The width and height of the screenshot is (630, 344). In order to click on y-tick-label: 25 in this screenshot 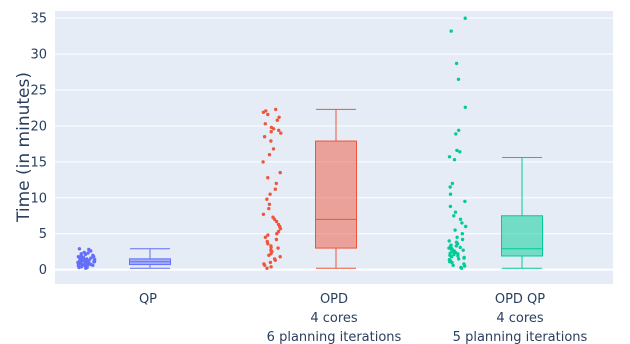, I will do `click(38, 91)`.